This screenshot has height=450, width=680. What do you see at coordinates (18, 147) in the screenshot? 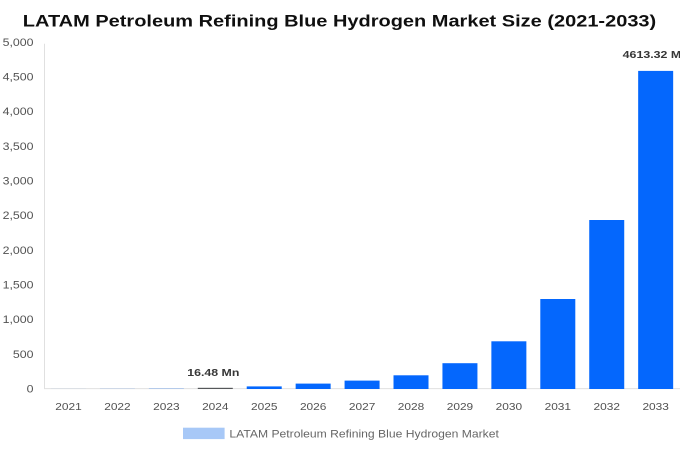
I see `svg-text: 3,500` at bounding box center [18, 147].